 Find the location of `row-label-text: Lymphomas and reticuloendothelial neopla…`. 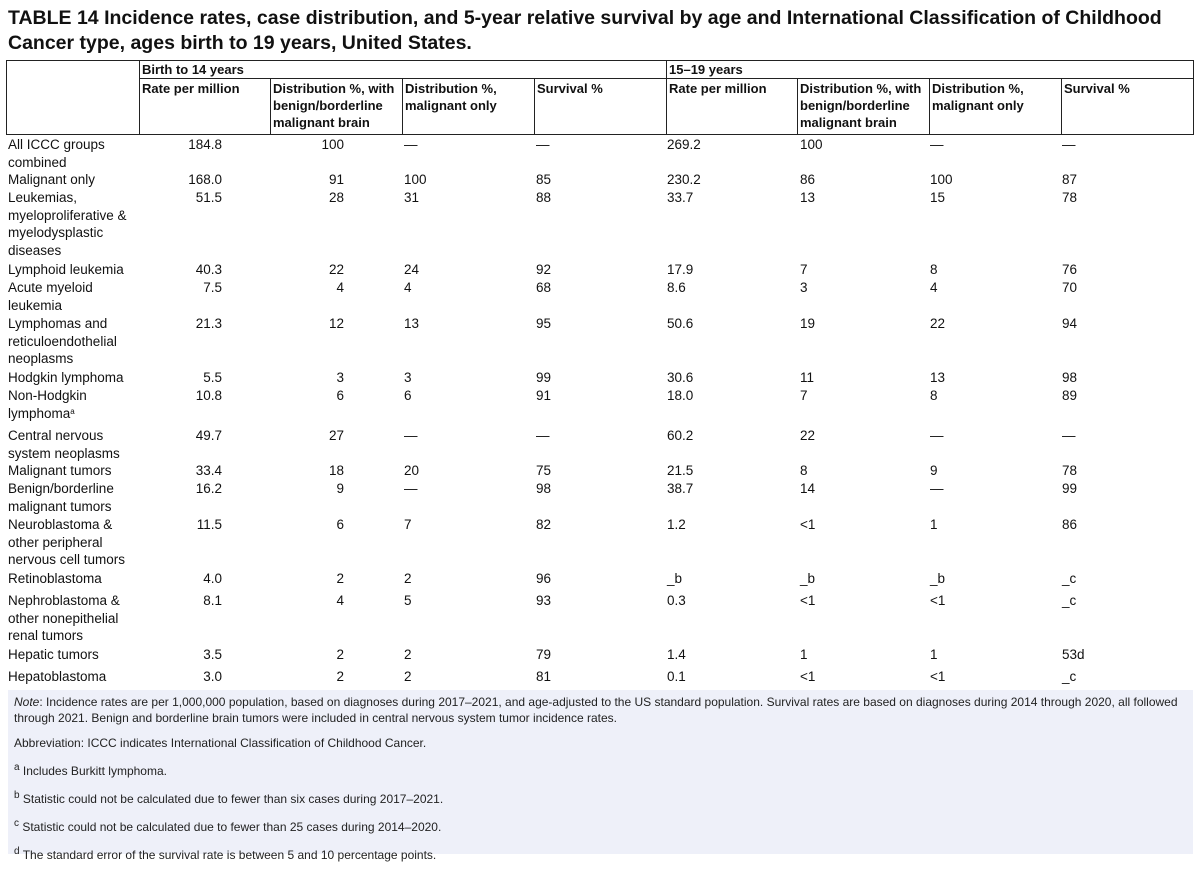

row-label-text: Lymphomas and reticuloendothelial neopla… is located at coordinates (62, 341).